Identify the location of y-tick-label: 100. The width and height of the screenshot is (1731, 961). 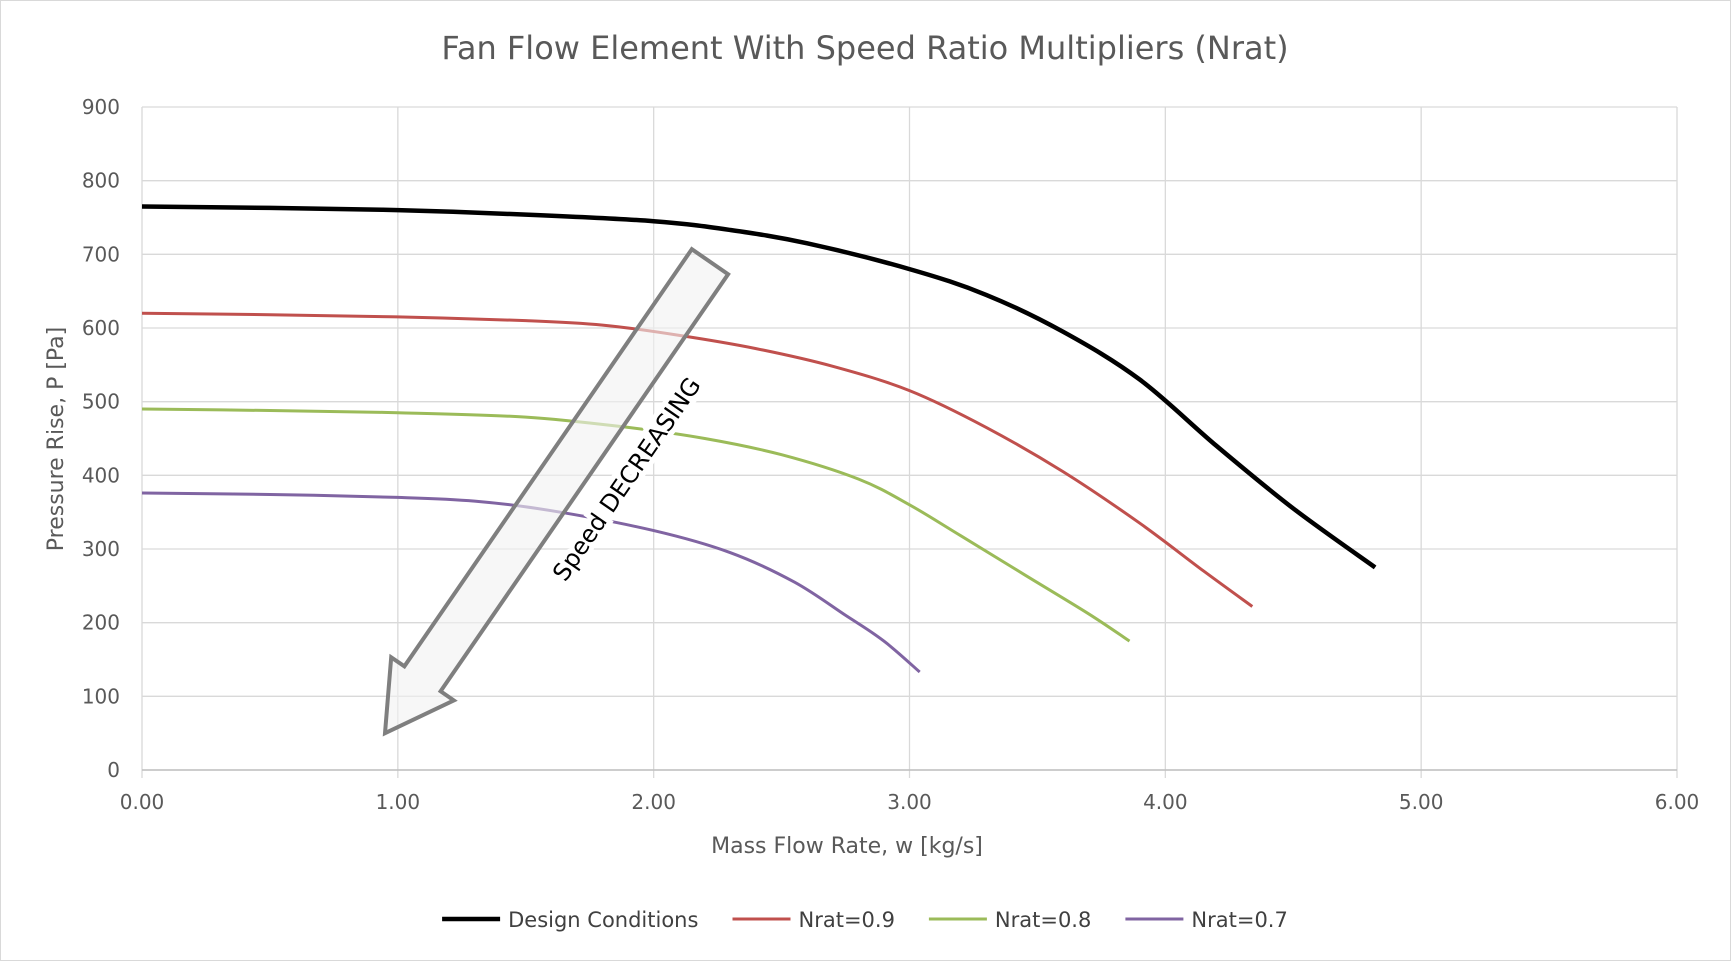
(101, 696).